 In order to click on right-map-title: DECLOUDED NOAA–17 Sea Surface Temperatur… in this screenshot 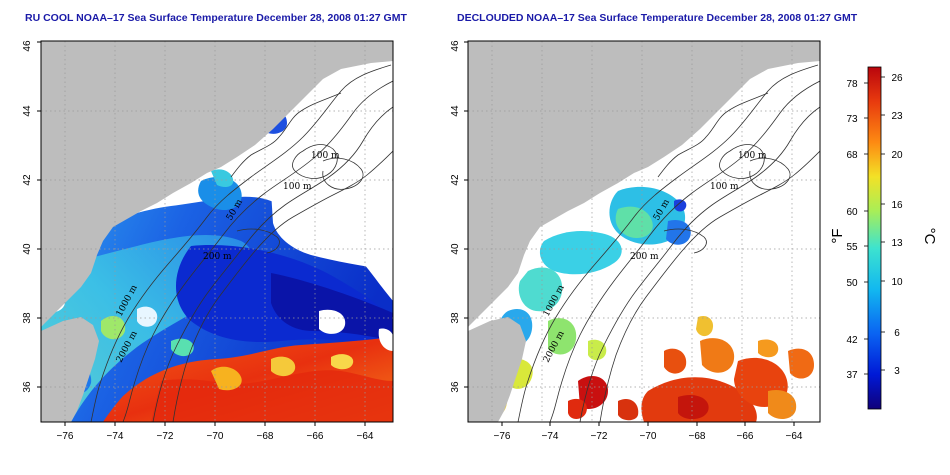, I will do `click(657, 18)`.